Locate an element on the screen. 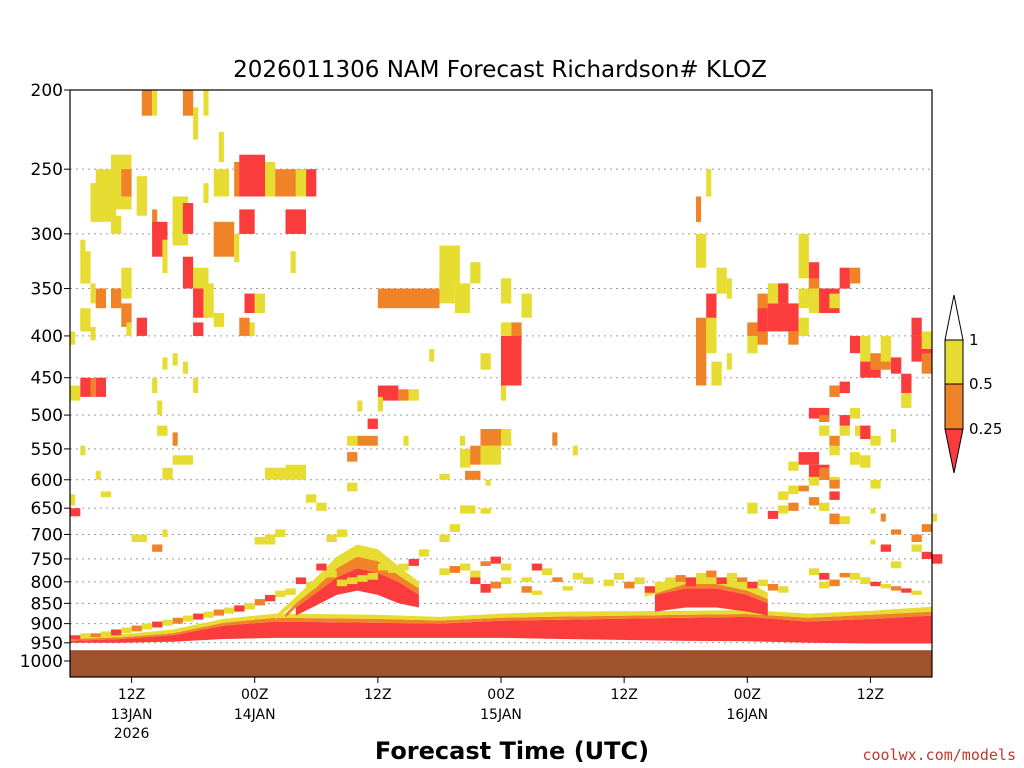 This screenshot has width=1024, height=768. legend-swatch is located at coordinates (954, 406).